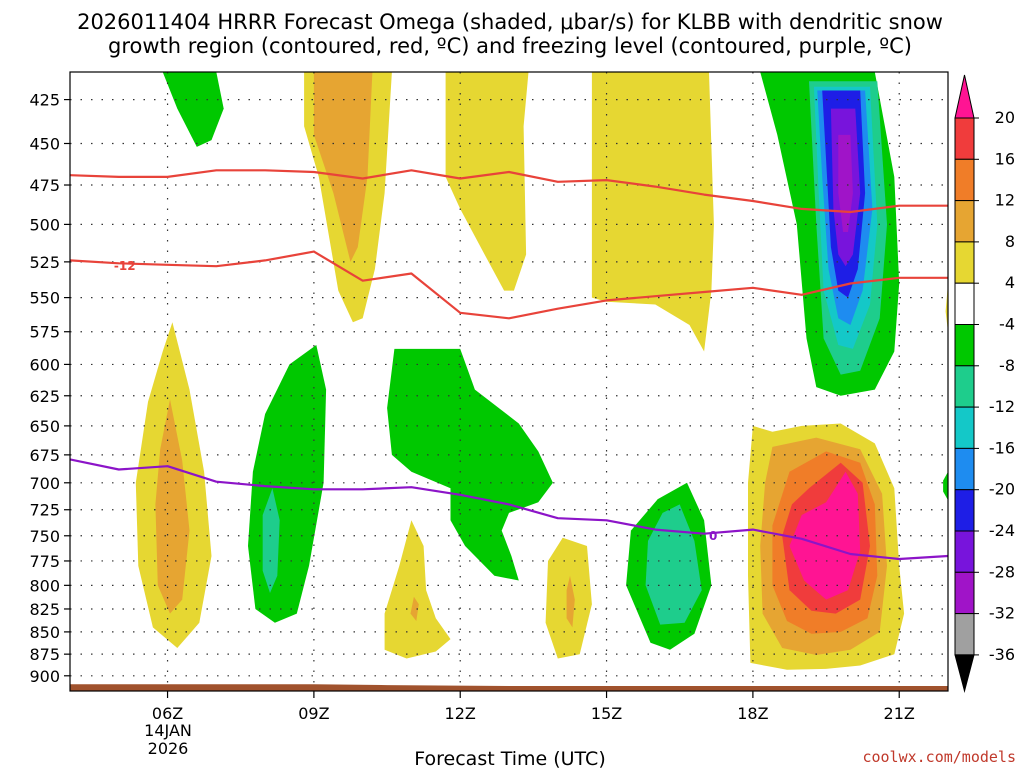  Describe the element at coordinates (44, 676) in the screenshot. I see `y-tick-label: 900` at that location.